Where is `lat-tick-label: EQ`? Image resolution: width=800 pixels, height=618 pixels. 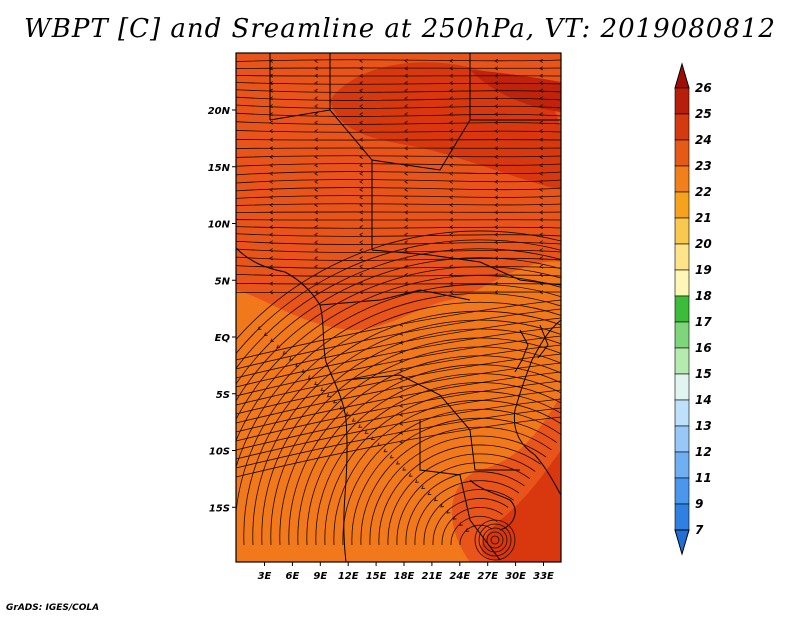 lat-tick-label: EQ is located at coordinates (223, 338).